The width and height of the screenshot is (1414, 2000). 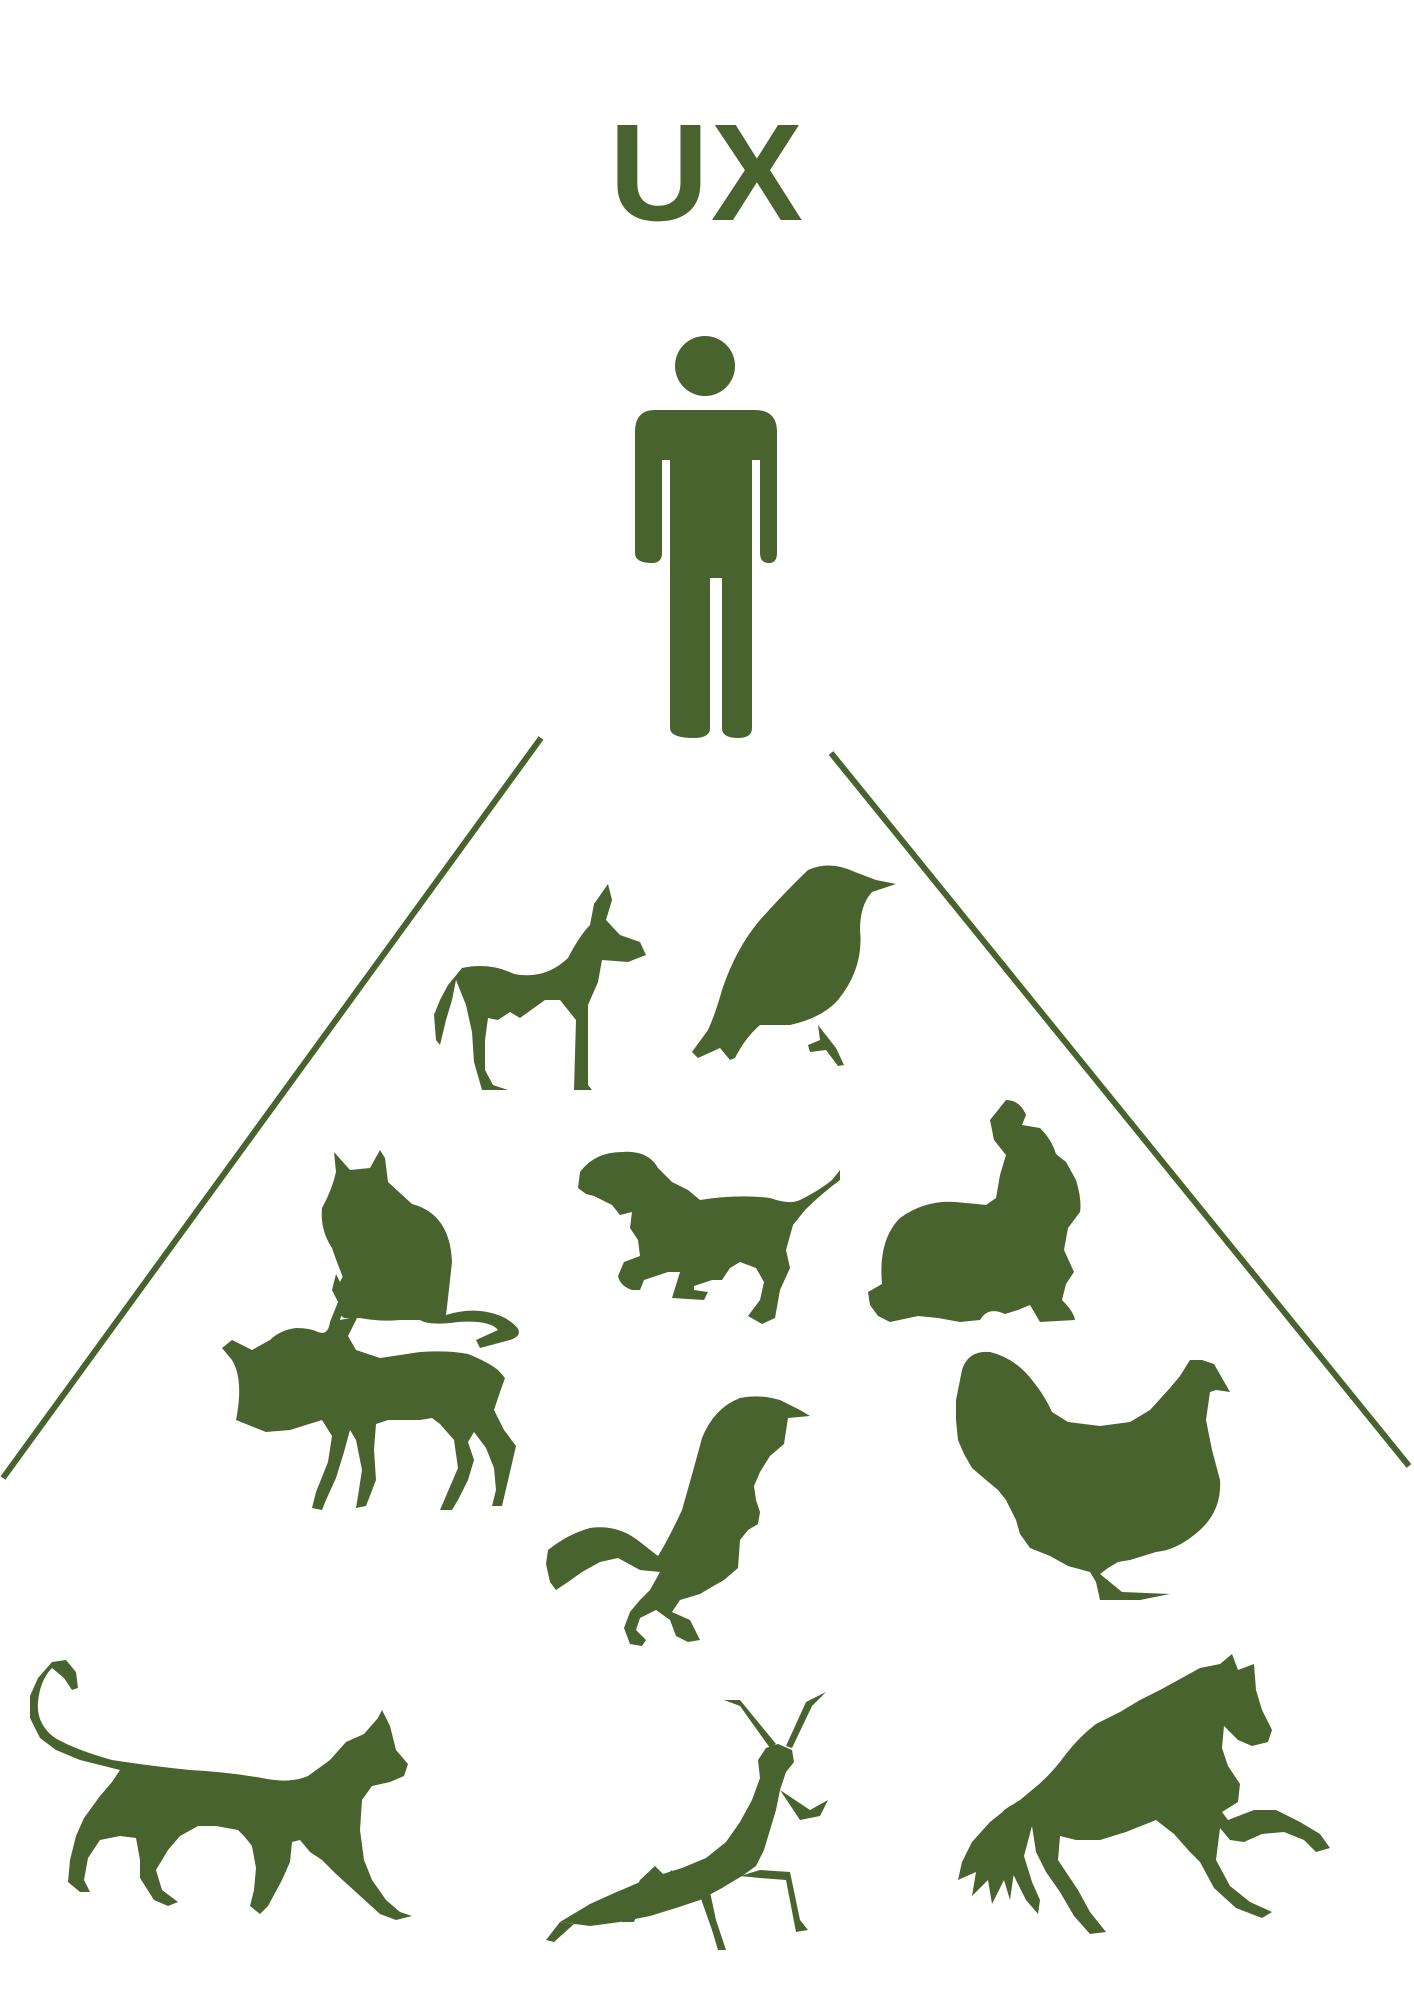 I want to click on person-icon, so click(x=706, y=537).